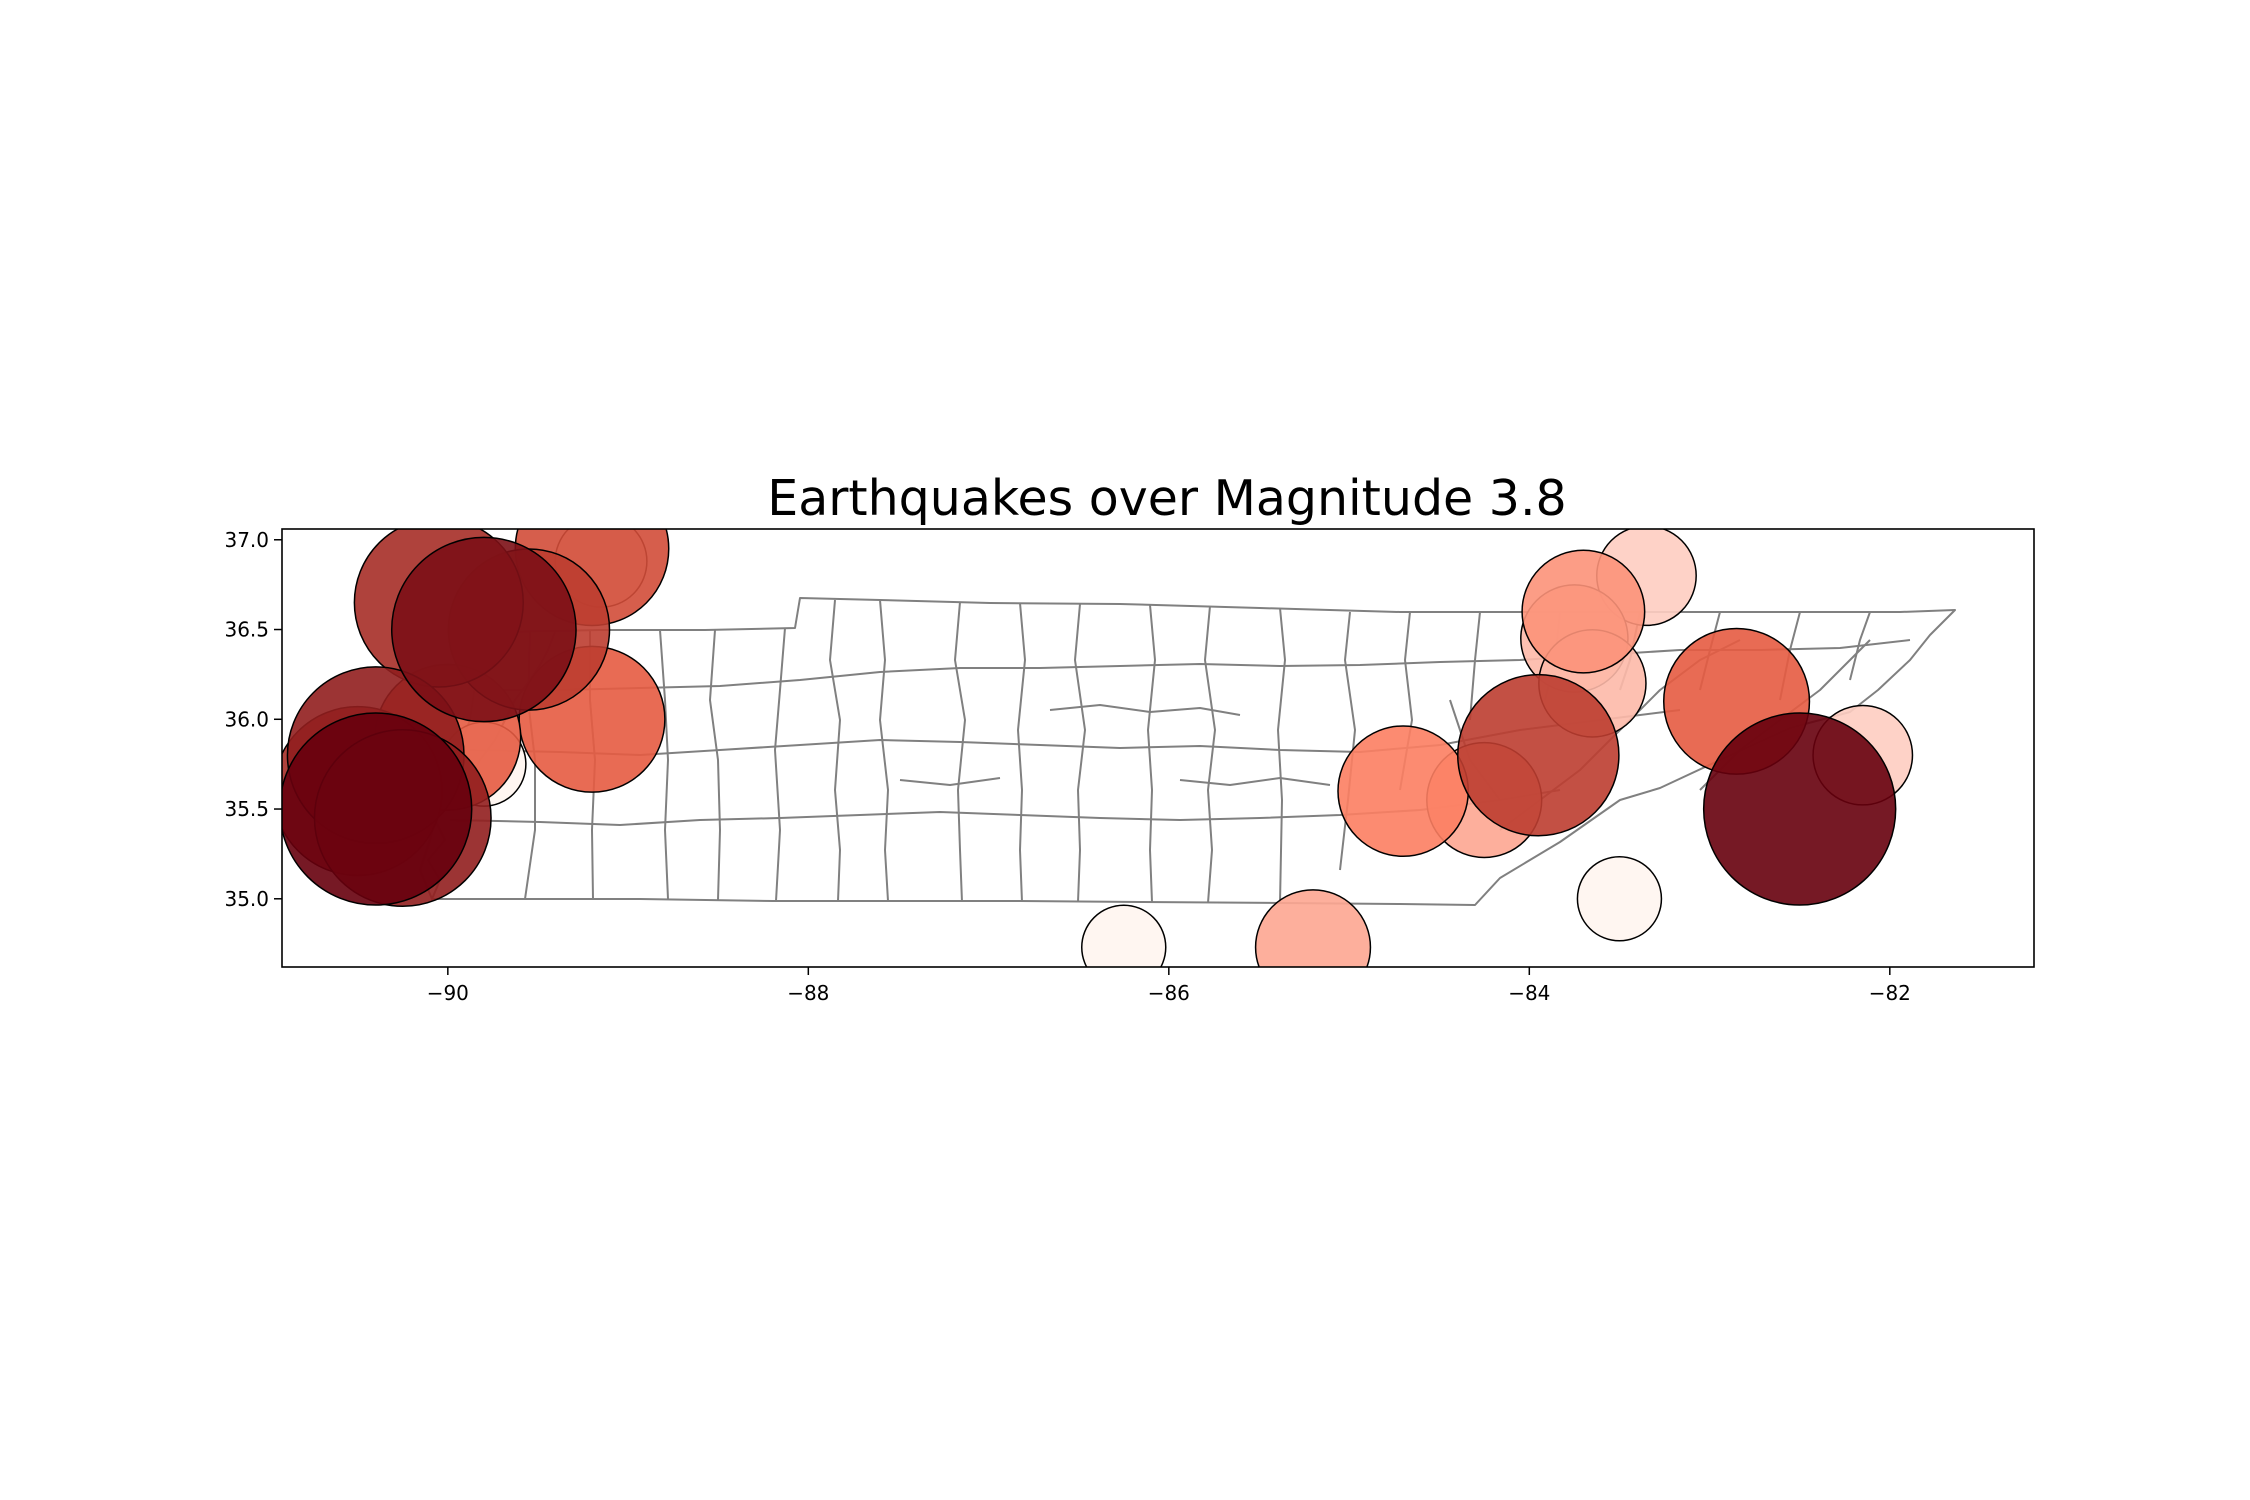 This screenshot has height=1500, width=2250. I want to click on x-tick-label: −90, so click(448, 993).